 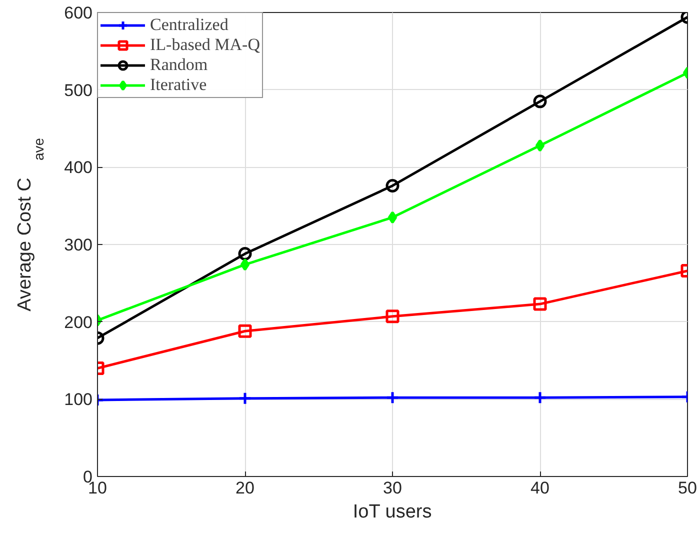 What do you see at coordinates (189, 25) in the screenshot?
I see `legend-label: Centralized` at bounding box center [189, 25].